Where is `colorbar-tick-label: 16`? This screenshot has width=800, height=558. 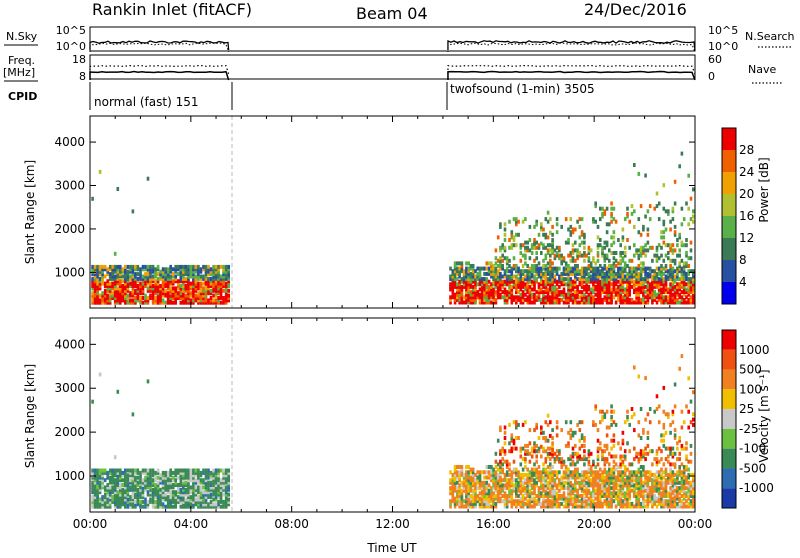 colorbar-tick-label: 16 is located at coordinates (746, 216).